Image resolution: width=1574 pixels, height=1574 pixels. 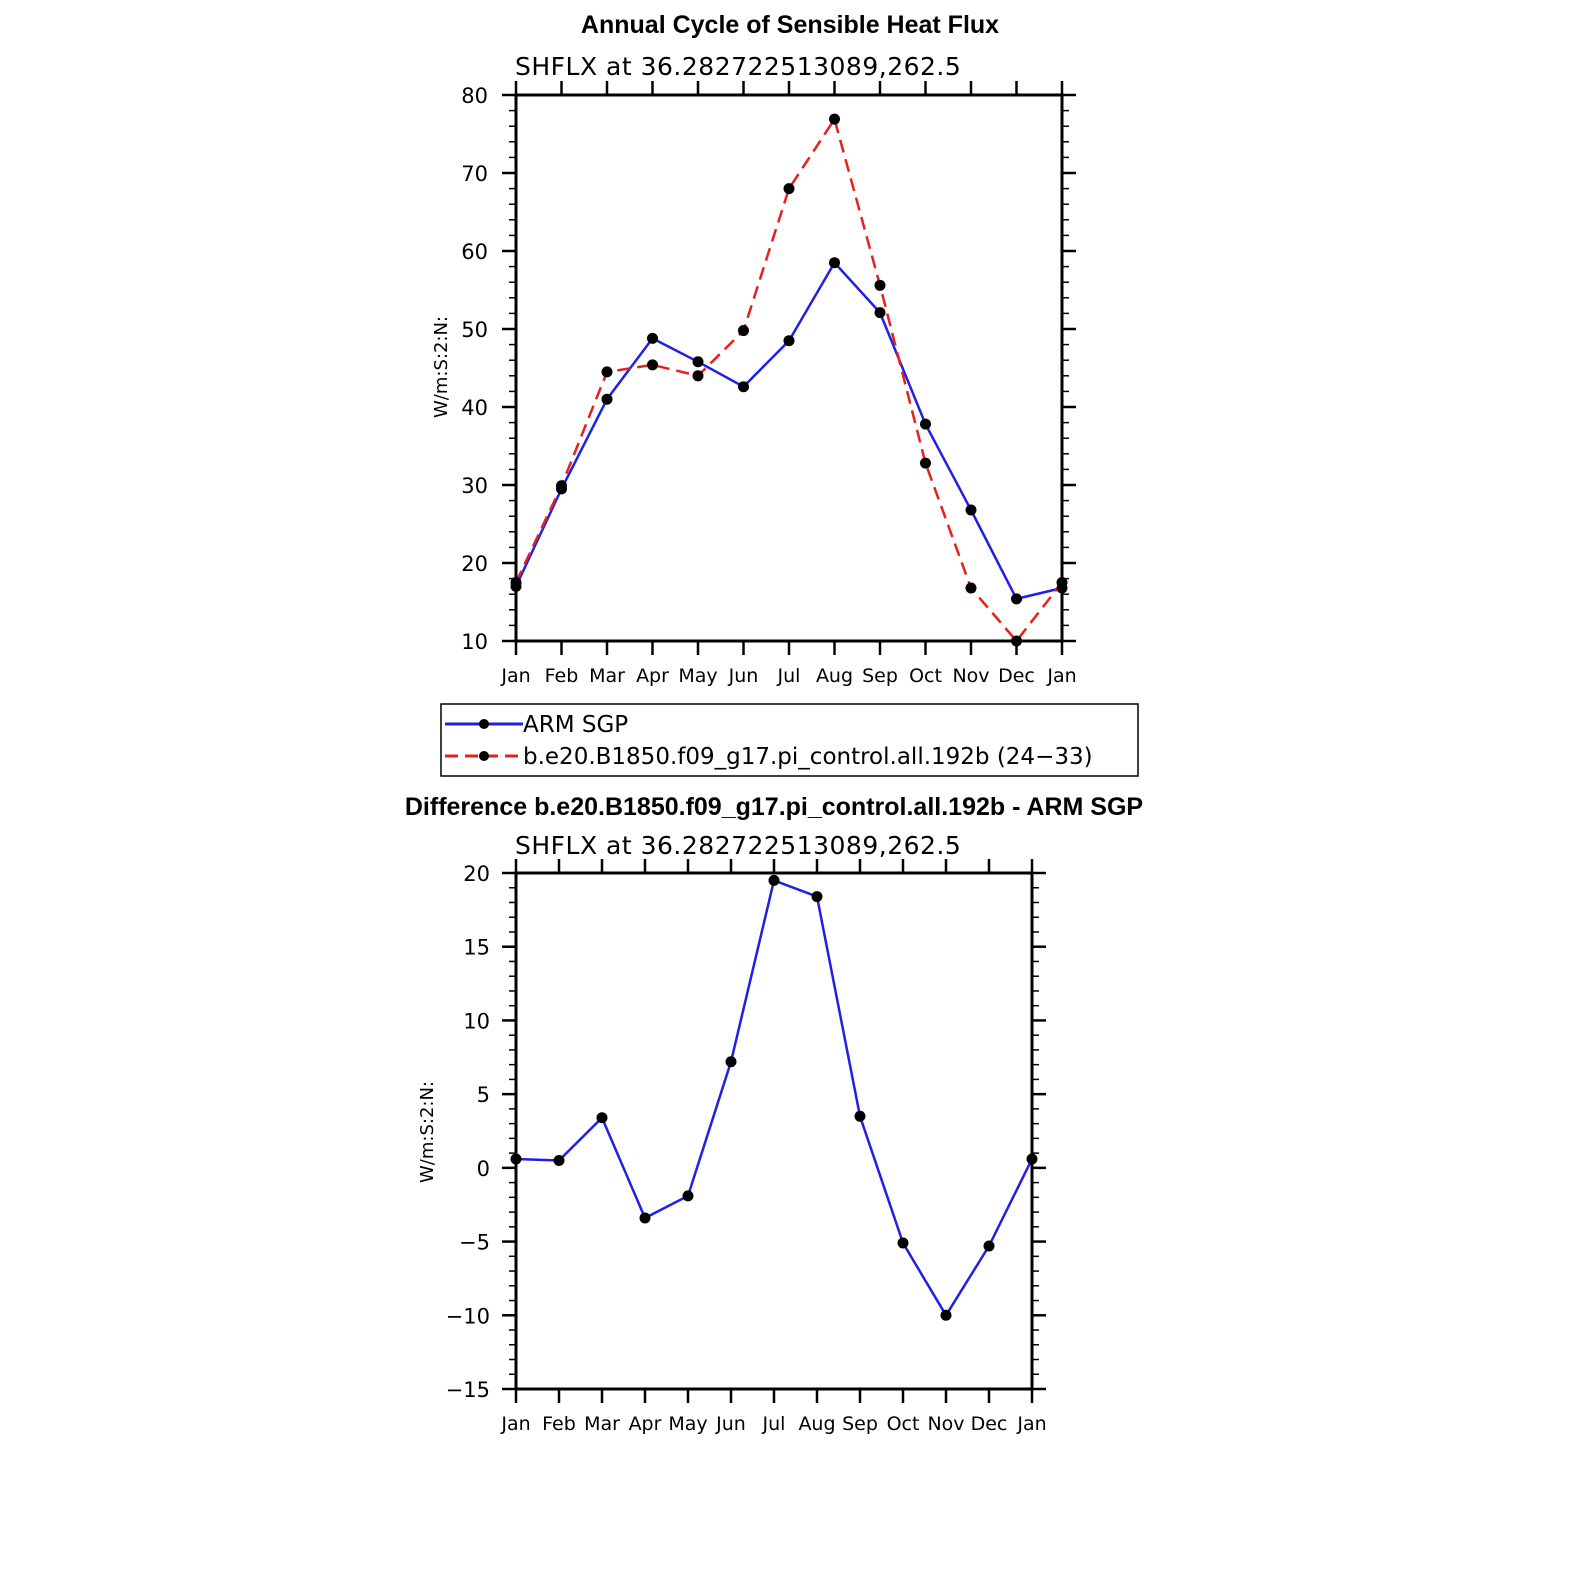 I want to click on y-tick-label: −5, so click(x=474, y=1243).